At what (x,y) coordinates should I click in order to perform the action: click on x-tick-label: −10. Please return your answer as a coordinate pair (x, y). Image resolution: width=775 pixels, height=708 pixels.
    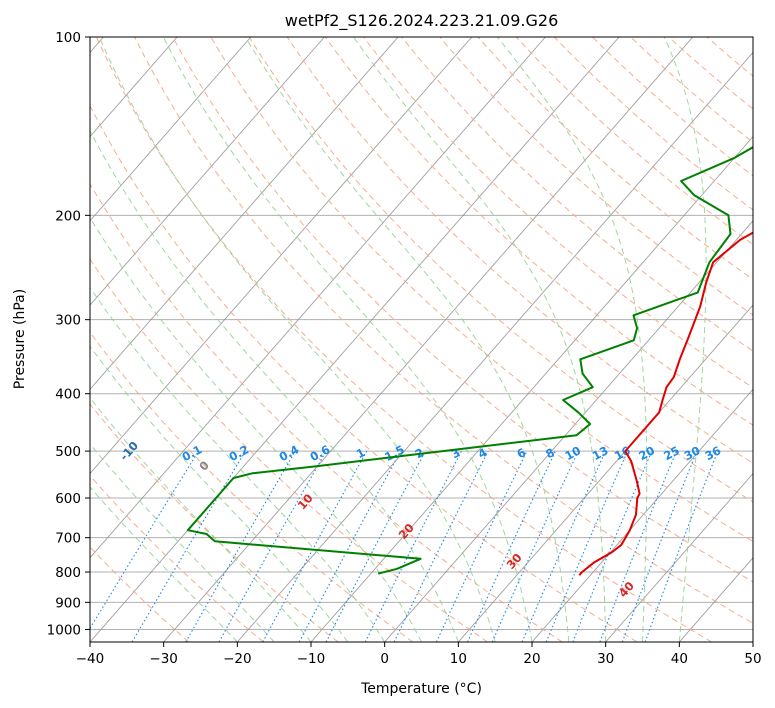
    Looking at the image, I should click on (311, 659).